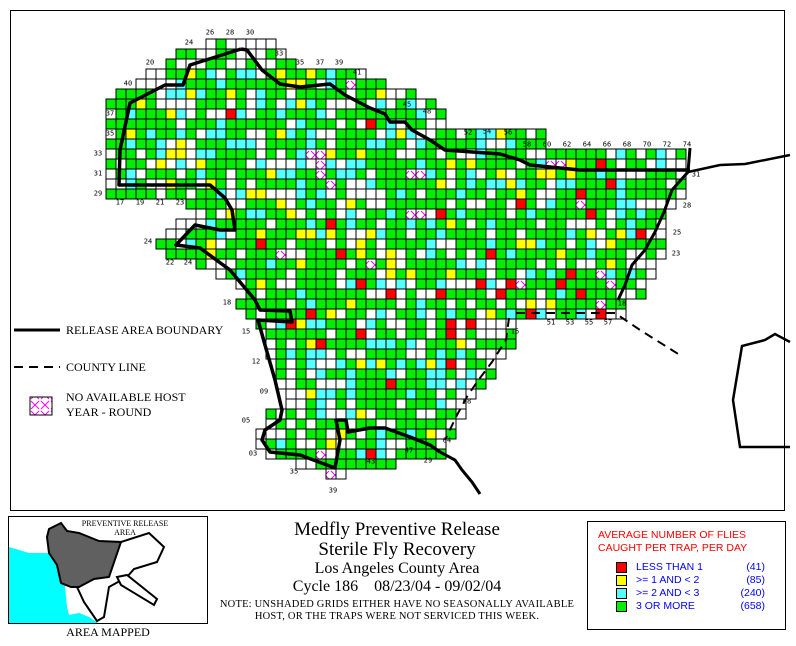 The width and height of the screenshot is (796, 646). What do you see at coordinates (607, 144) in the screenshot?
I see `grid-label: 66` at bounding box center [607, 144].